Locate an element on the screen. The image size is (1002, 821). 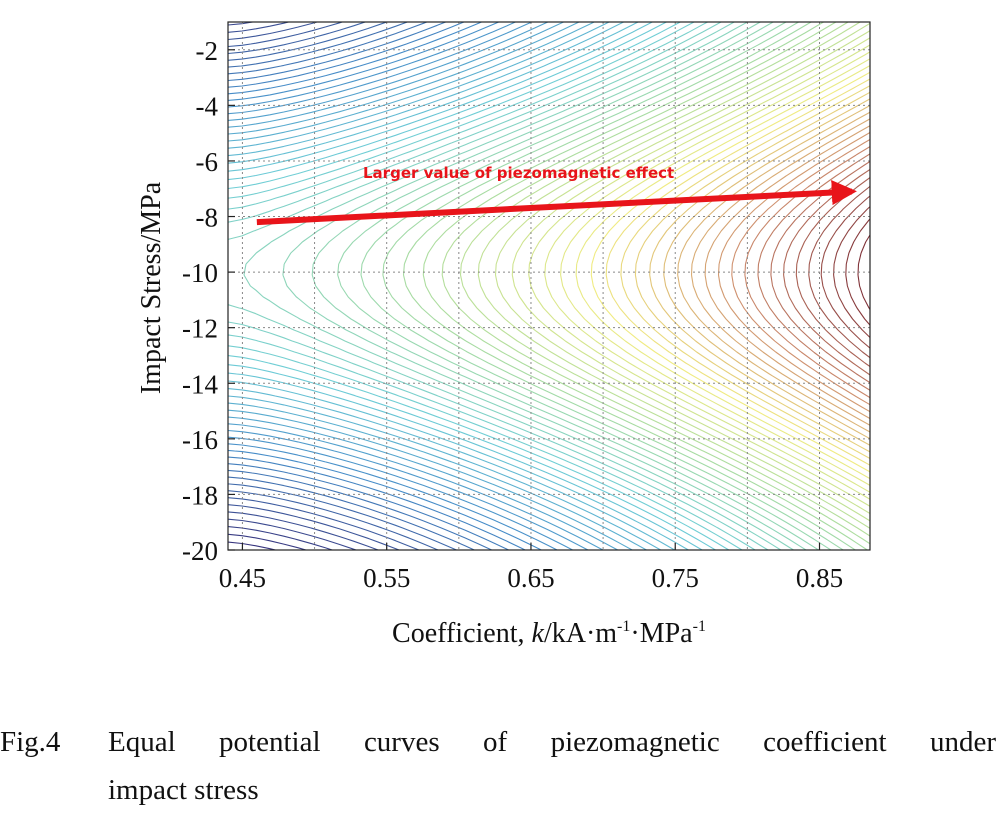
y-tick-label: -18 is located at coordinates (200, 495).